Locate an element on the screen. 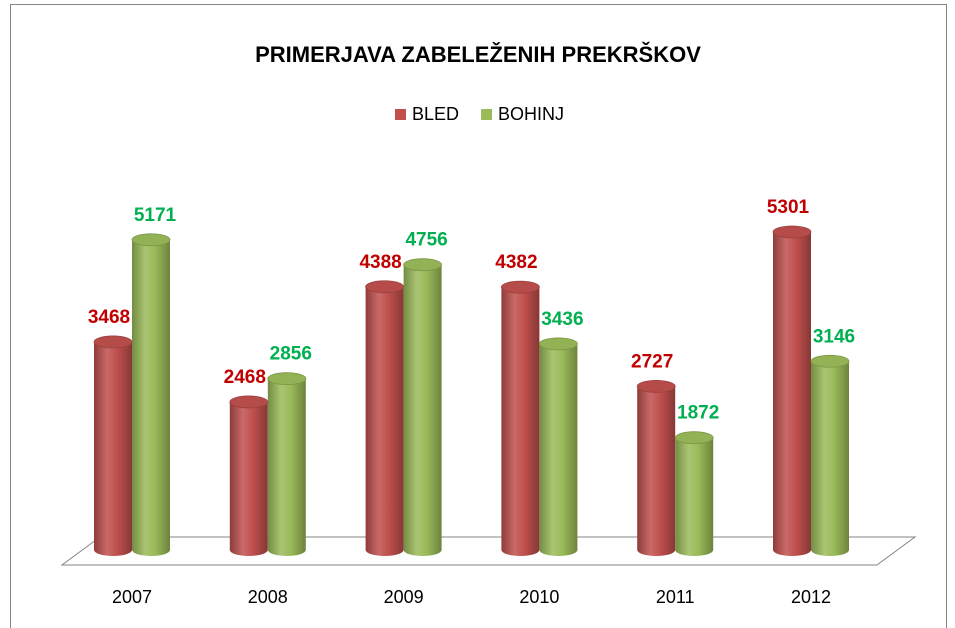  legend-label: BLED is located at coordinates (435, 114).